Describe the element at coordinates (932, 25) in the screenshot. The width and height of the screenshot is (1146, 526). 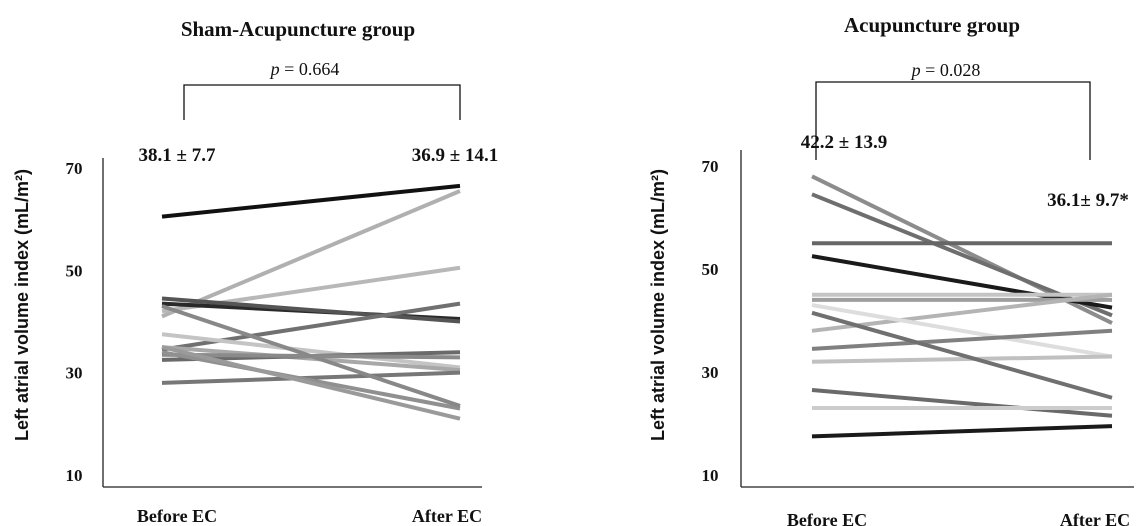
I see `panel-title: Acupuncture group` at that location.